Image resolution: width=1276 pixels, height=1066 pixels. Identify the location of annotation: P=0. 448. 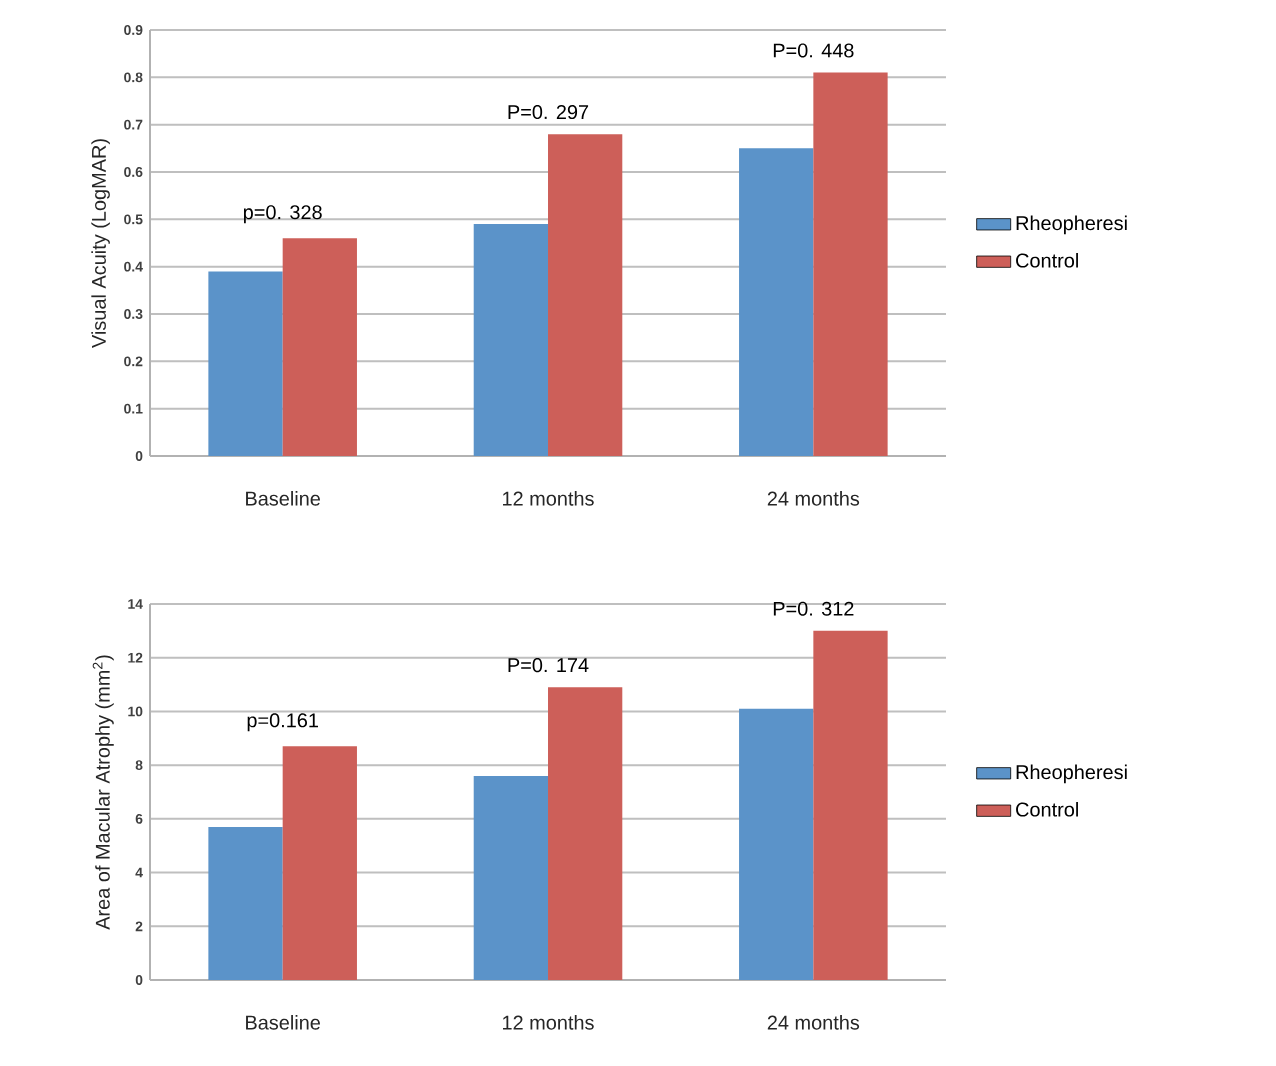
(813, 50).